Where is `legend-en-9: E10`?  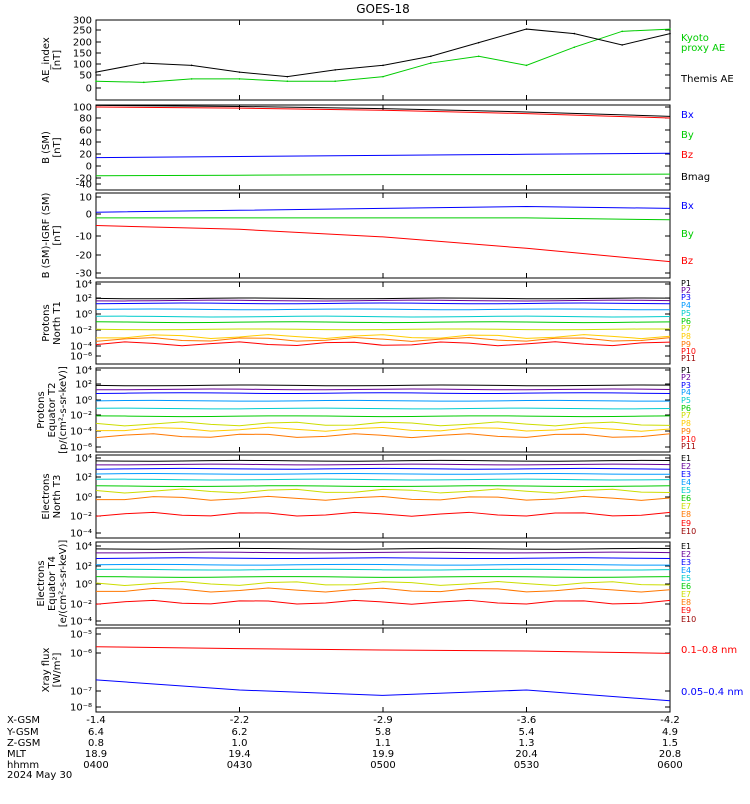 legend-en-9: E10 is located at coordinates (688, 531).